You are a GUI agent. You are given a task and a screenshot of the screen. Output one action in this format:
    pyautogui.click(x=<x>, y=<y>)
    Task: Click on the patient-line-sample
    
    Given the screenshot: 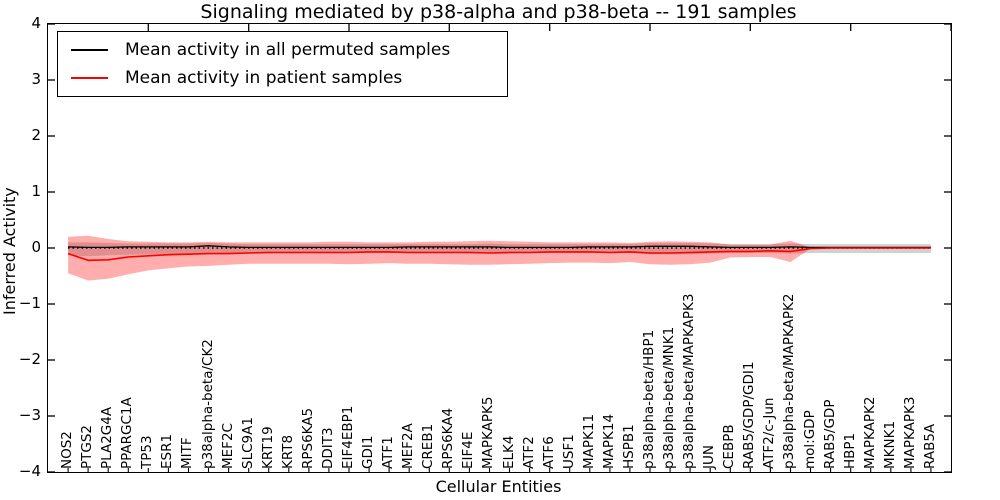 What is the action you would take?
    pyautogui.click(x=89, y=78)
    